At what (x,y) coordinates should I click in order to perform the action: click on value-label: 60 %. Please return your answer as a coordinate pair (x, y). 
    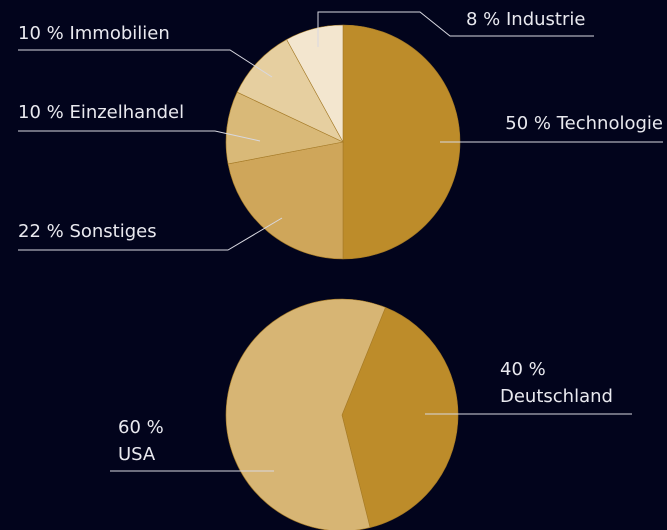
    Looking at the image, I should click on (141, 427).